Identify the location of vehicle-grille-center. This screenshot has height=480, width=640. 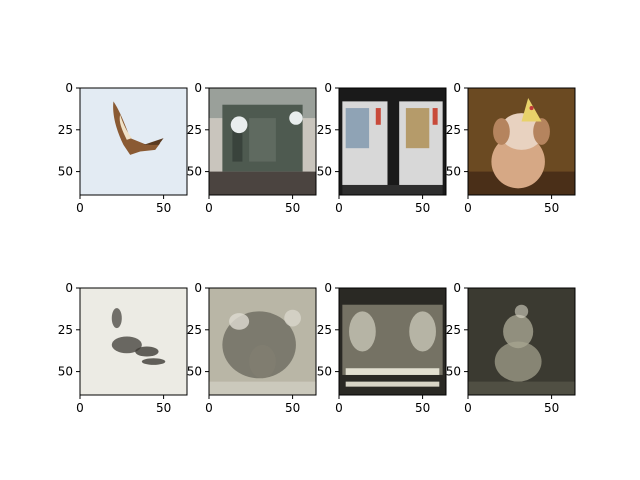
(262, 139).